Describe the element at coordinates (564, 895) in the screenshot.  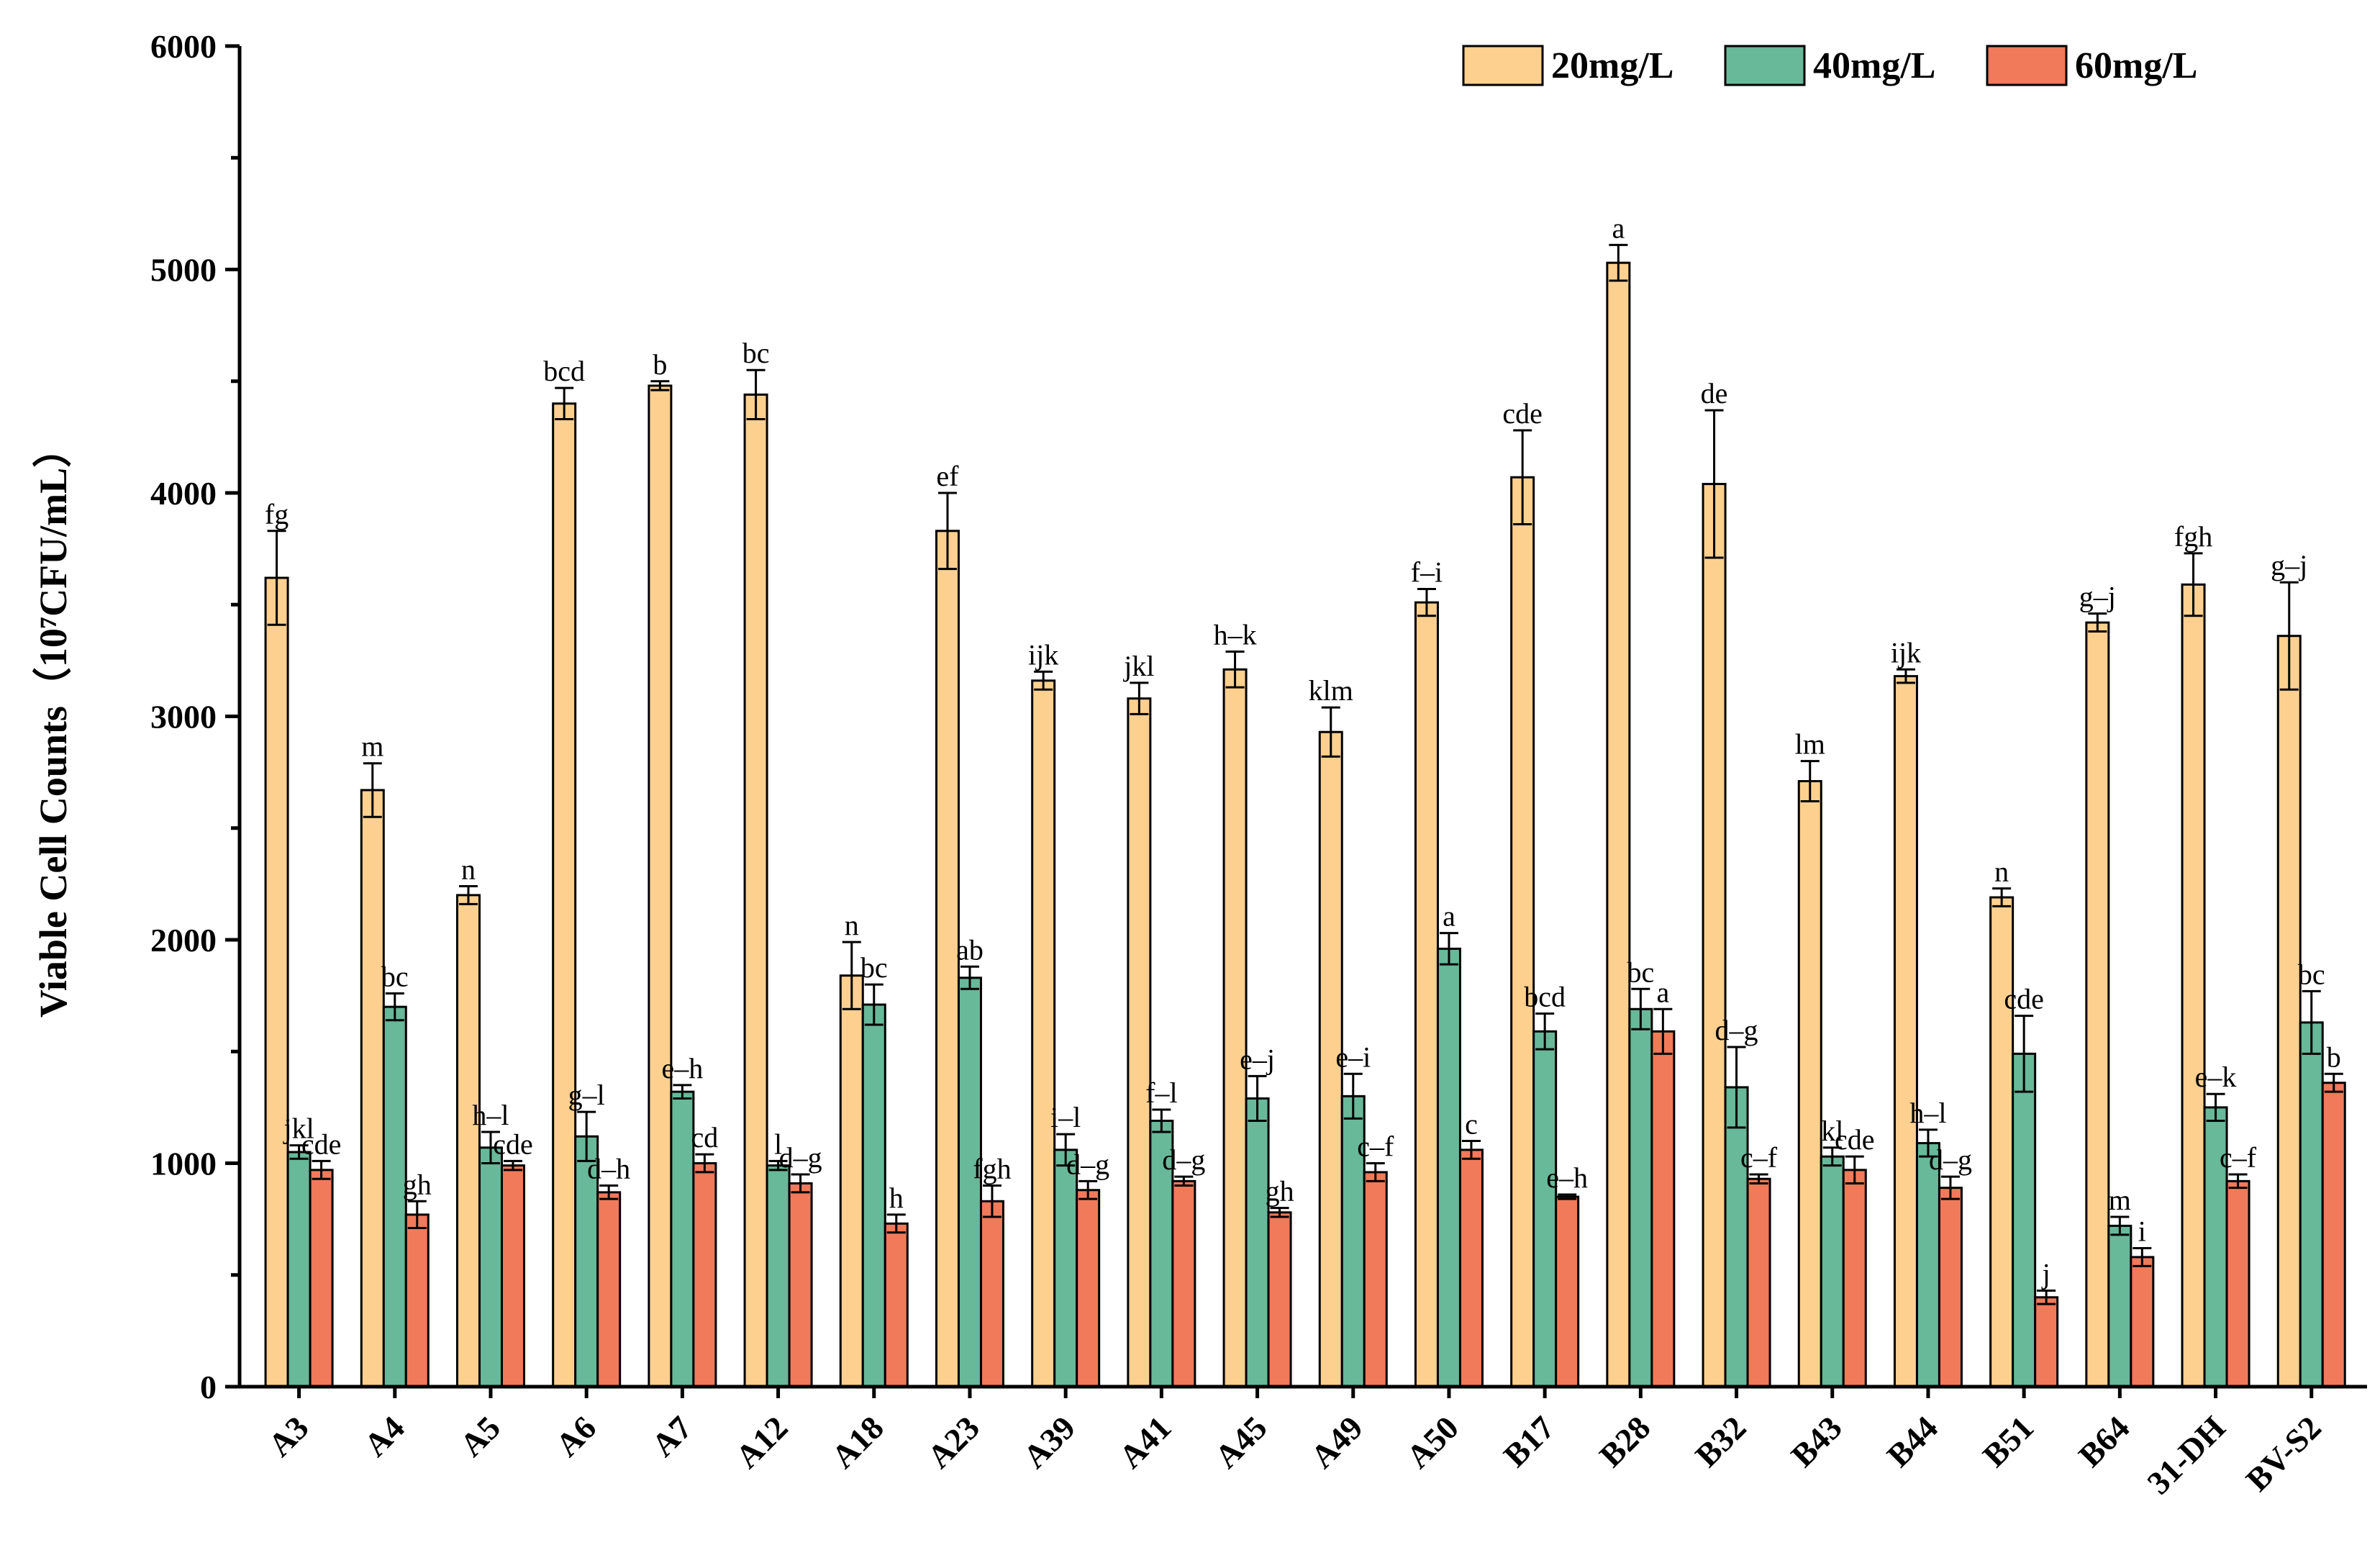
I see `bar-20mg/L-A6` at that location.